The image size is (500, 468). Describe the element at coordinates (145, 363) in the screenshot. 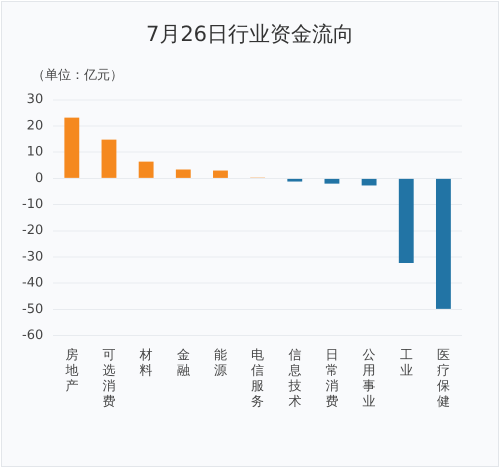

I see `x-tick-label: 材料` at that location.